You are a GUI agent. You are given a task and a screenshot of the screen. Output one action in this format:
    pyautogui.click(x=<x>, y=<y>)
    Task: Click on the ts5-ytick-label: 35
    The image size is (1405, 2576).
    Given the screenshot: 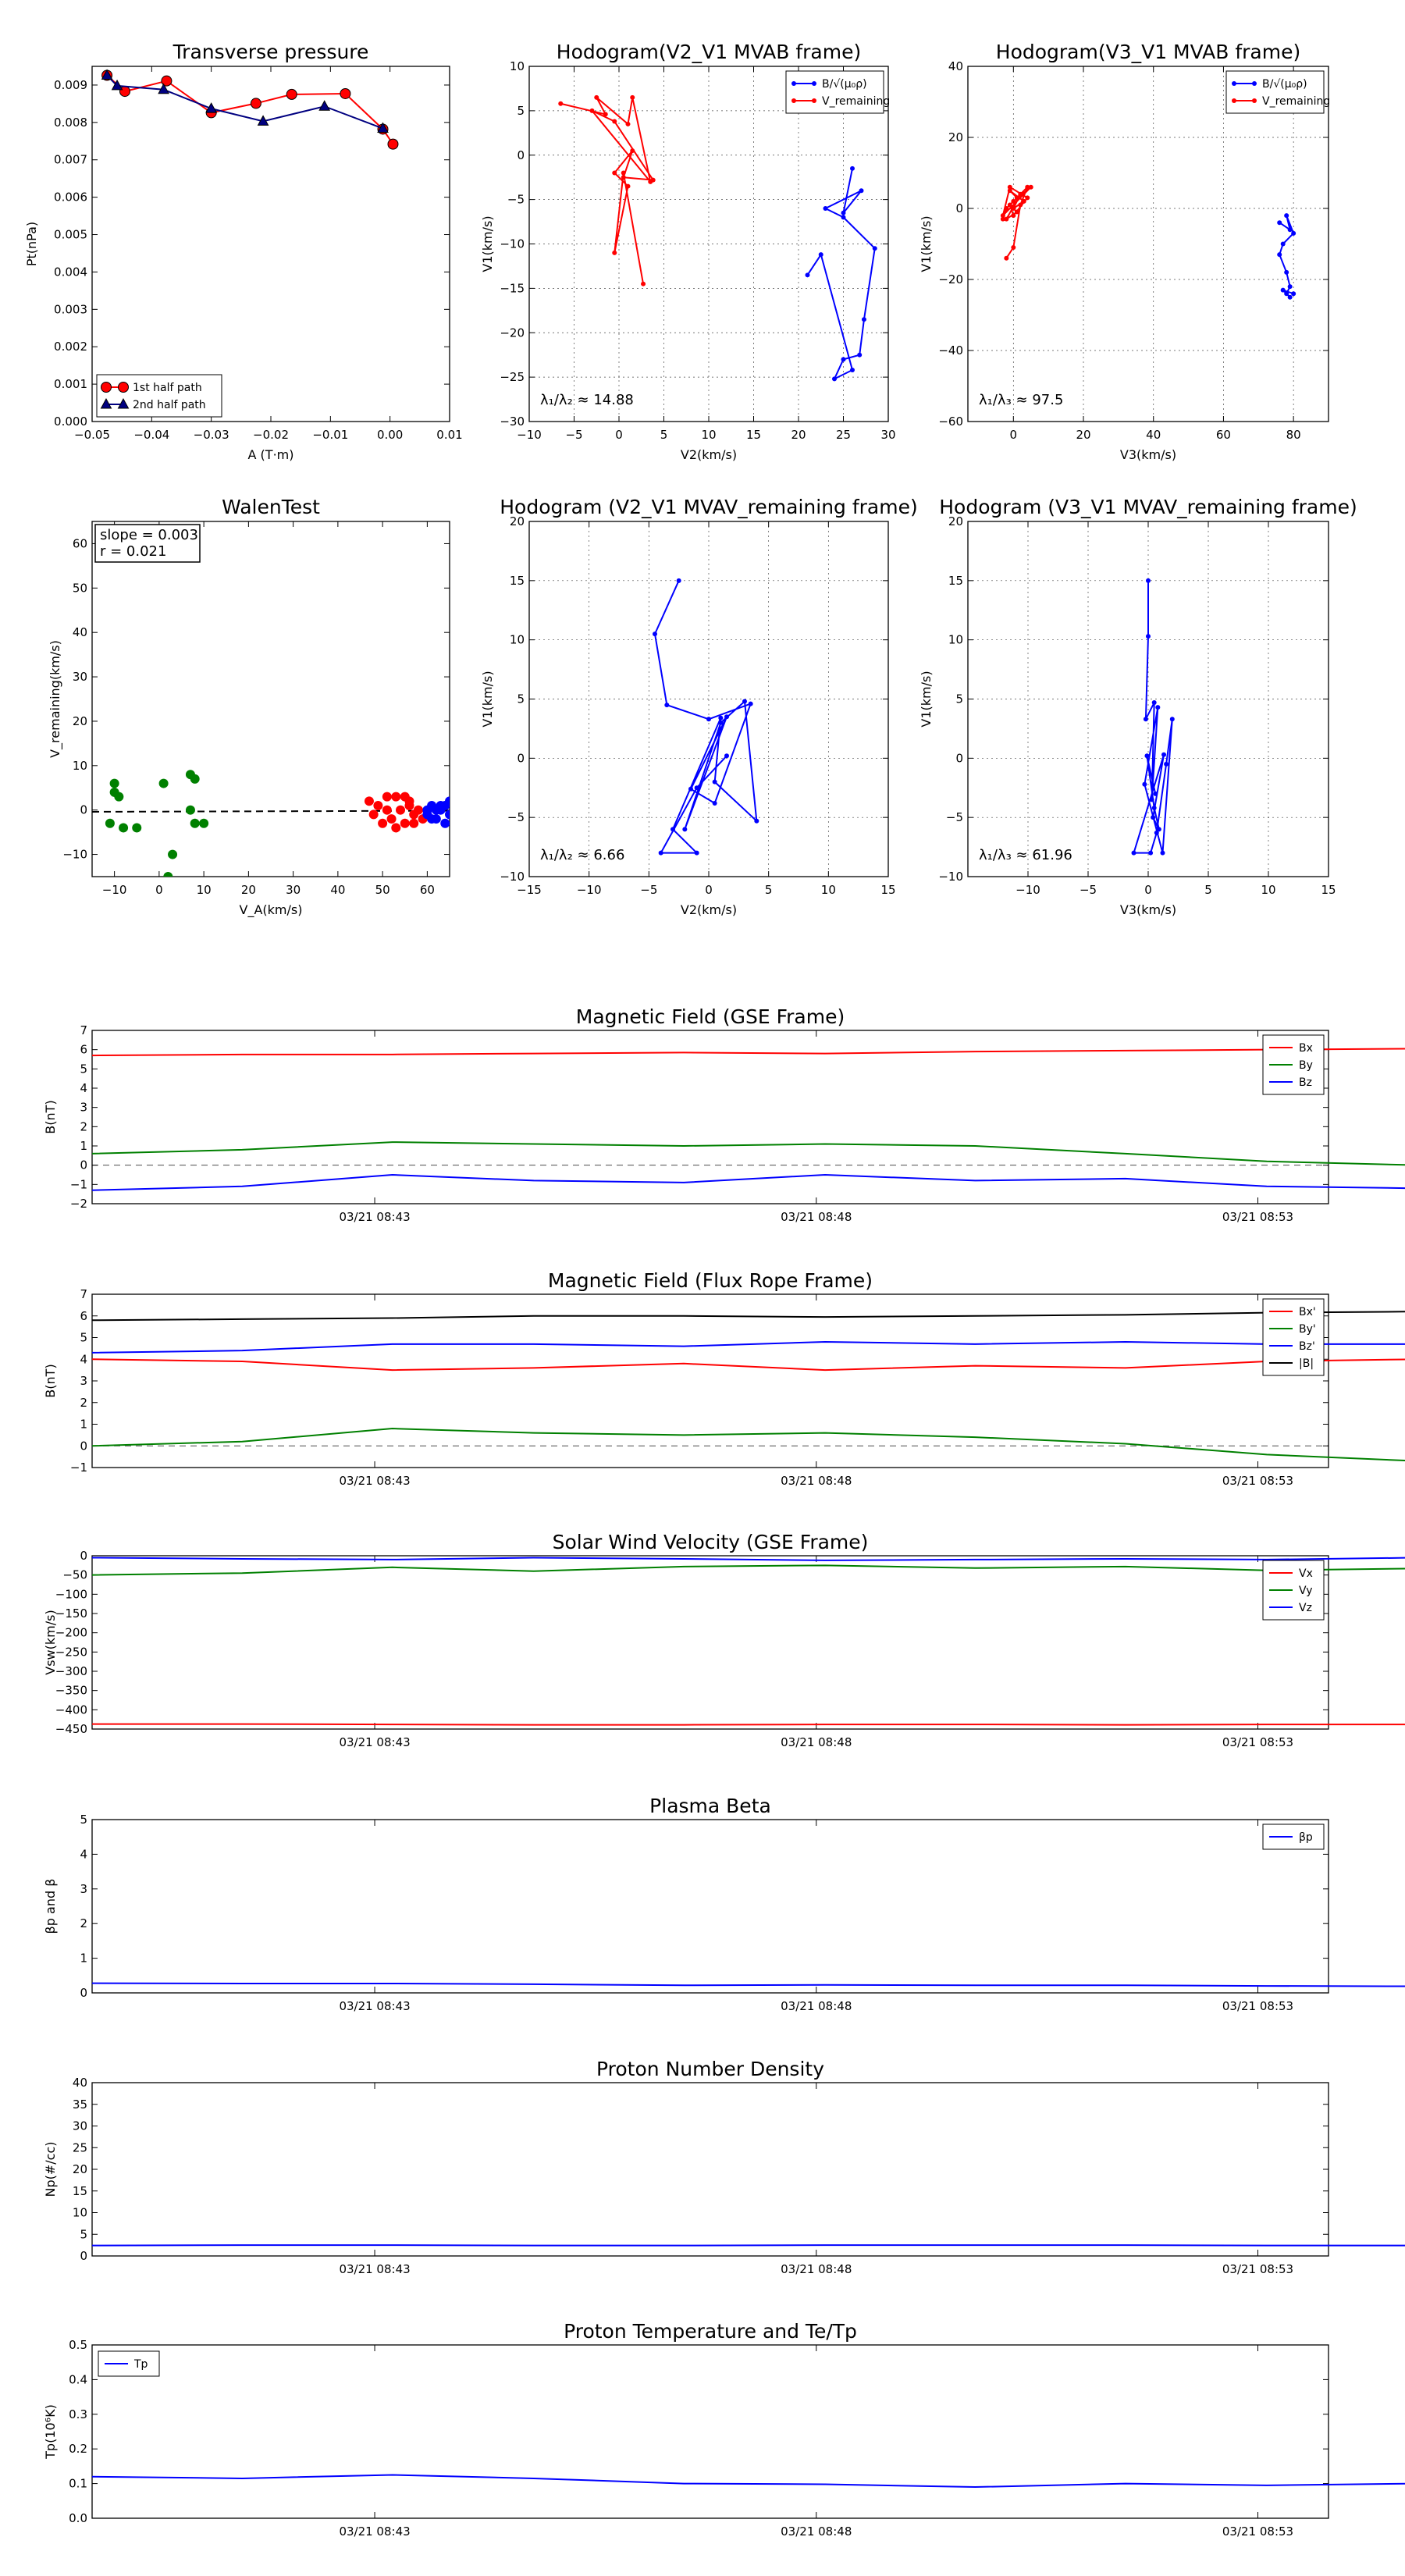 What is the action you would take?
    pyautogui.click(x=80, y=2104)
    